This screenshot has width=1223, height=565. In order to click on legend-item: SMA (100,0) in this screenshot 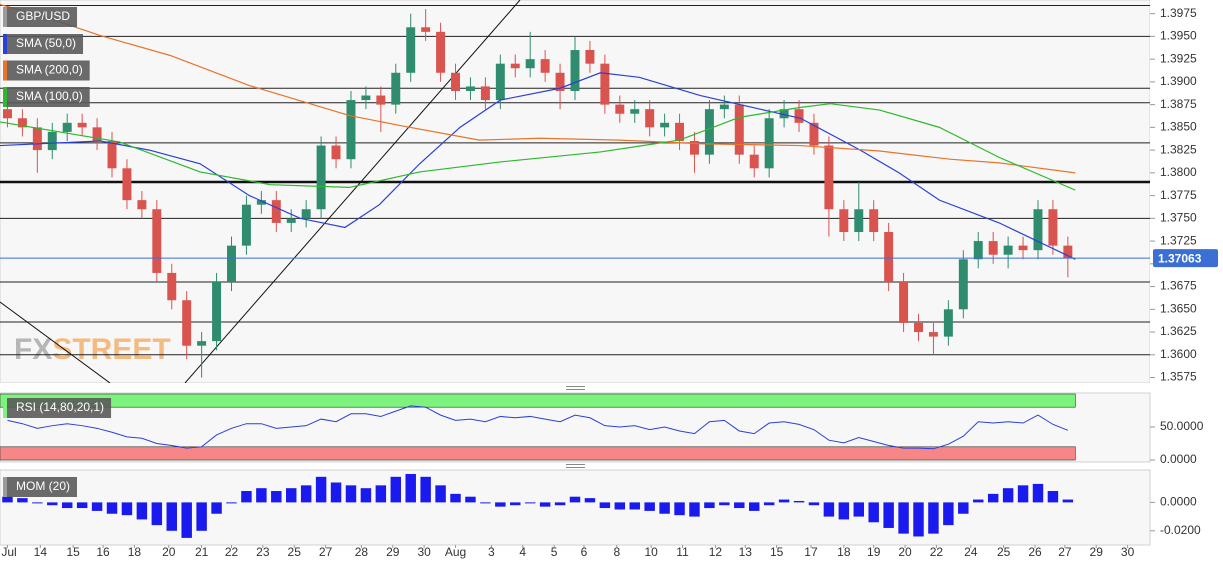, I will do `click(46, 97)`.